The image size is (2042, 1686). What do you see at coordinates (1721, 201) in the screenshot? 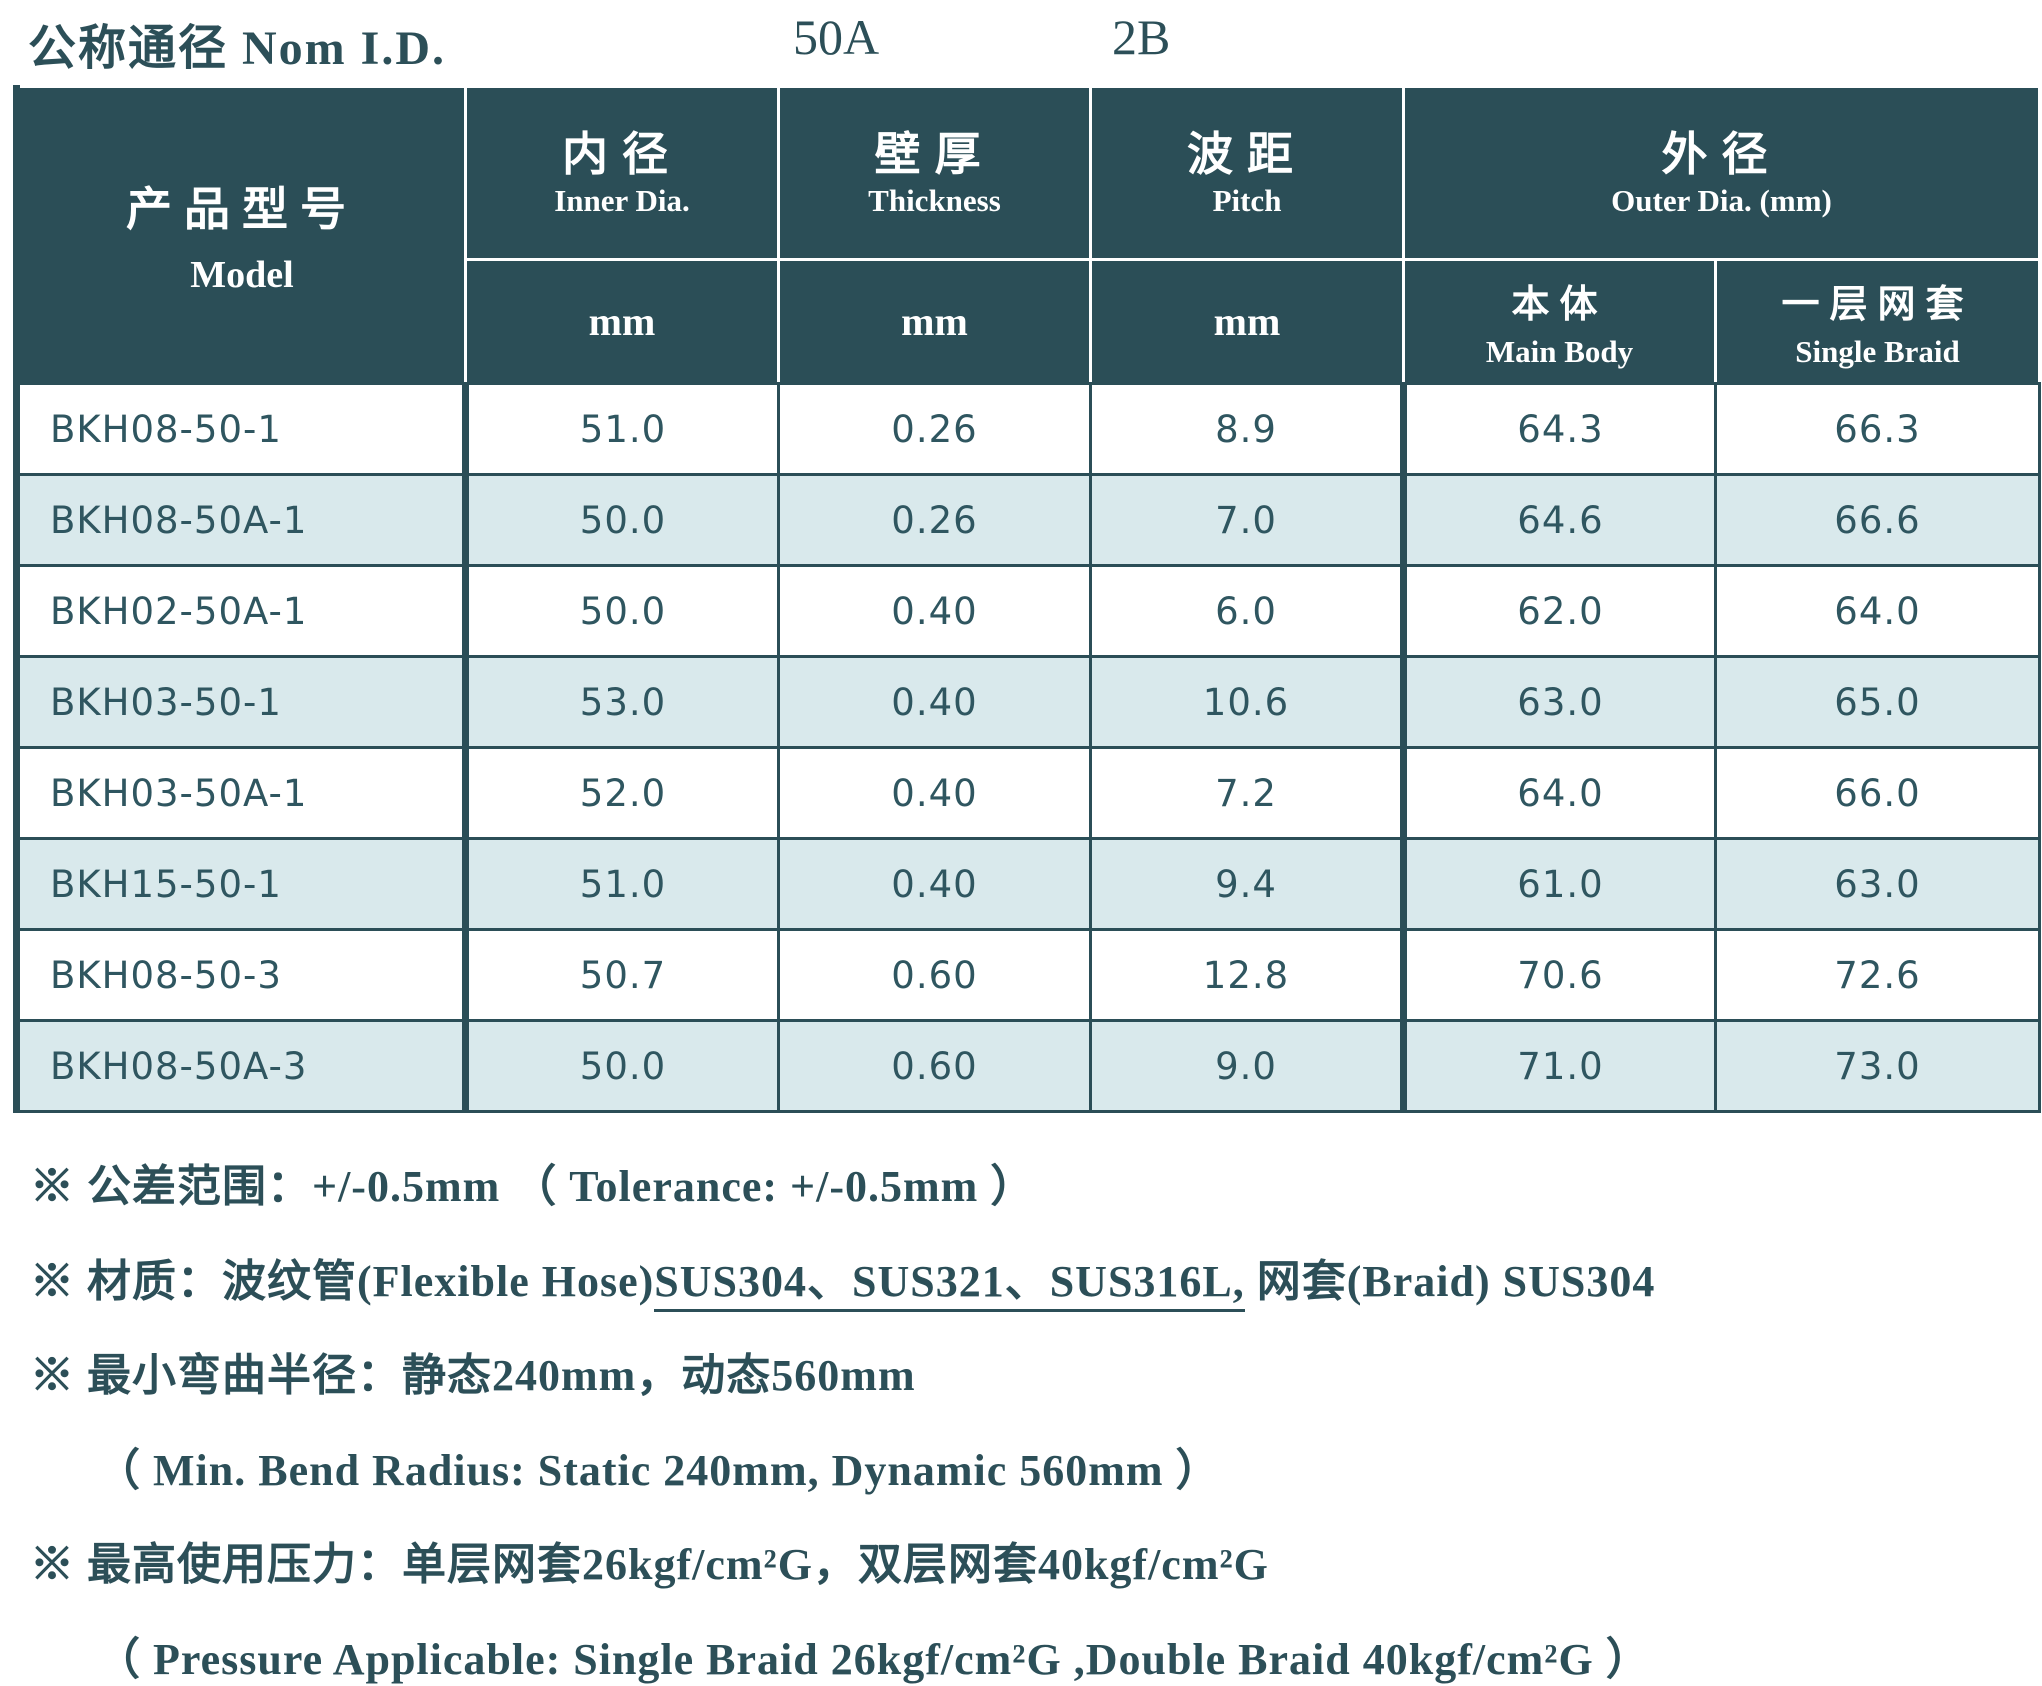
I see `col-header-outer-dia-en: Outer Dia. (mm)` at bounding box center [1721, 201].